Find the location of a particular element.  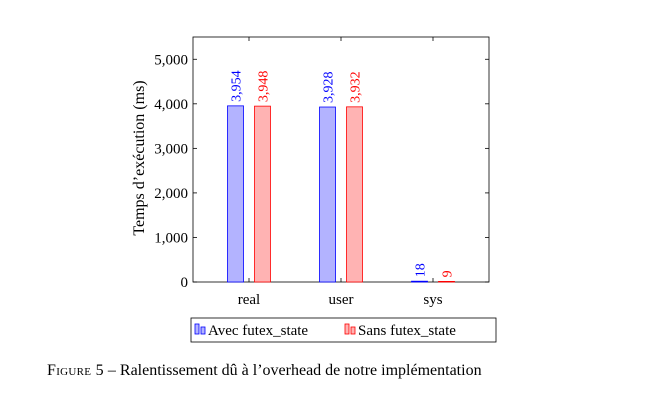

data-label: 18 is located at coordinates (421, 270).